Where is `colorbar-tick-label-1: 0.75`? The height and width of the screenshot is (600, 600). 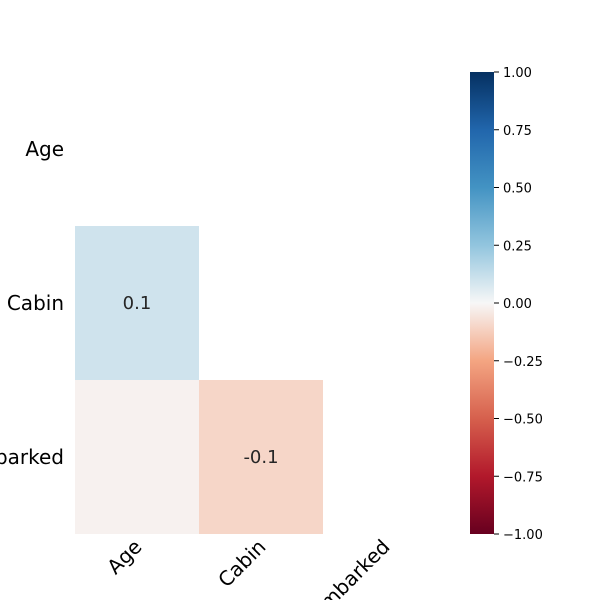
colorbar-tick-label-1: 0.75 is located at coordinates (517, 131).